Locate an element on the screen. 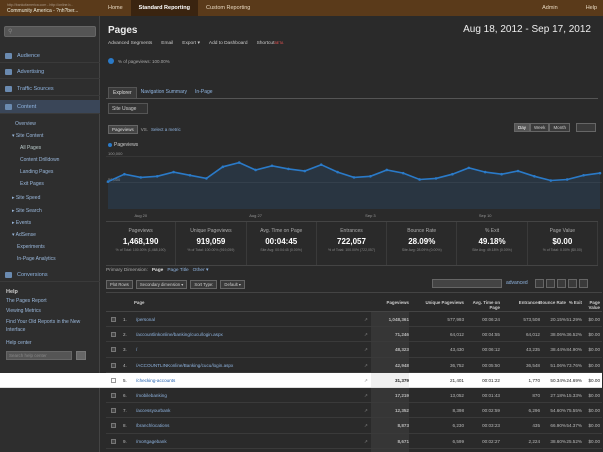 This screenshot has width=603, height=452. col-header-unique-pageviews: Unique Pageviews is located at coordinates (444, 302).